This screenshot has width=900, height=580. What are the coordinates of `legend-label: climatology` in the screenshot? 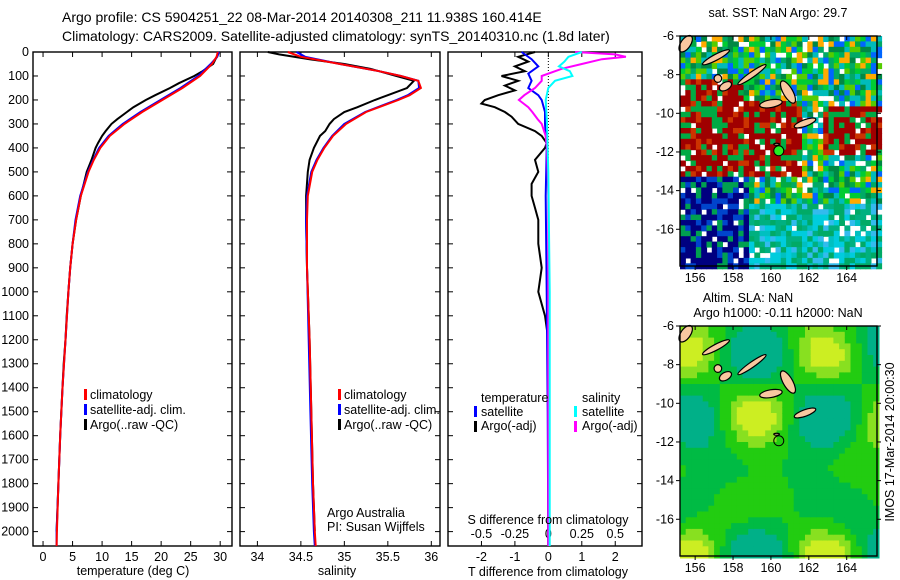 It's located at (121, 395).